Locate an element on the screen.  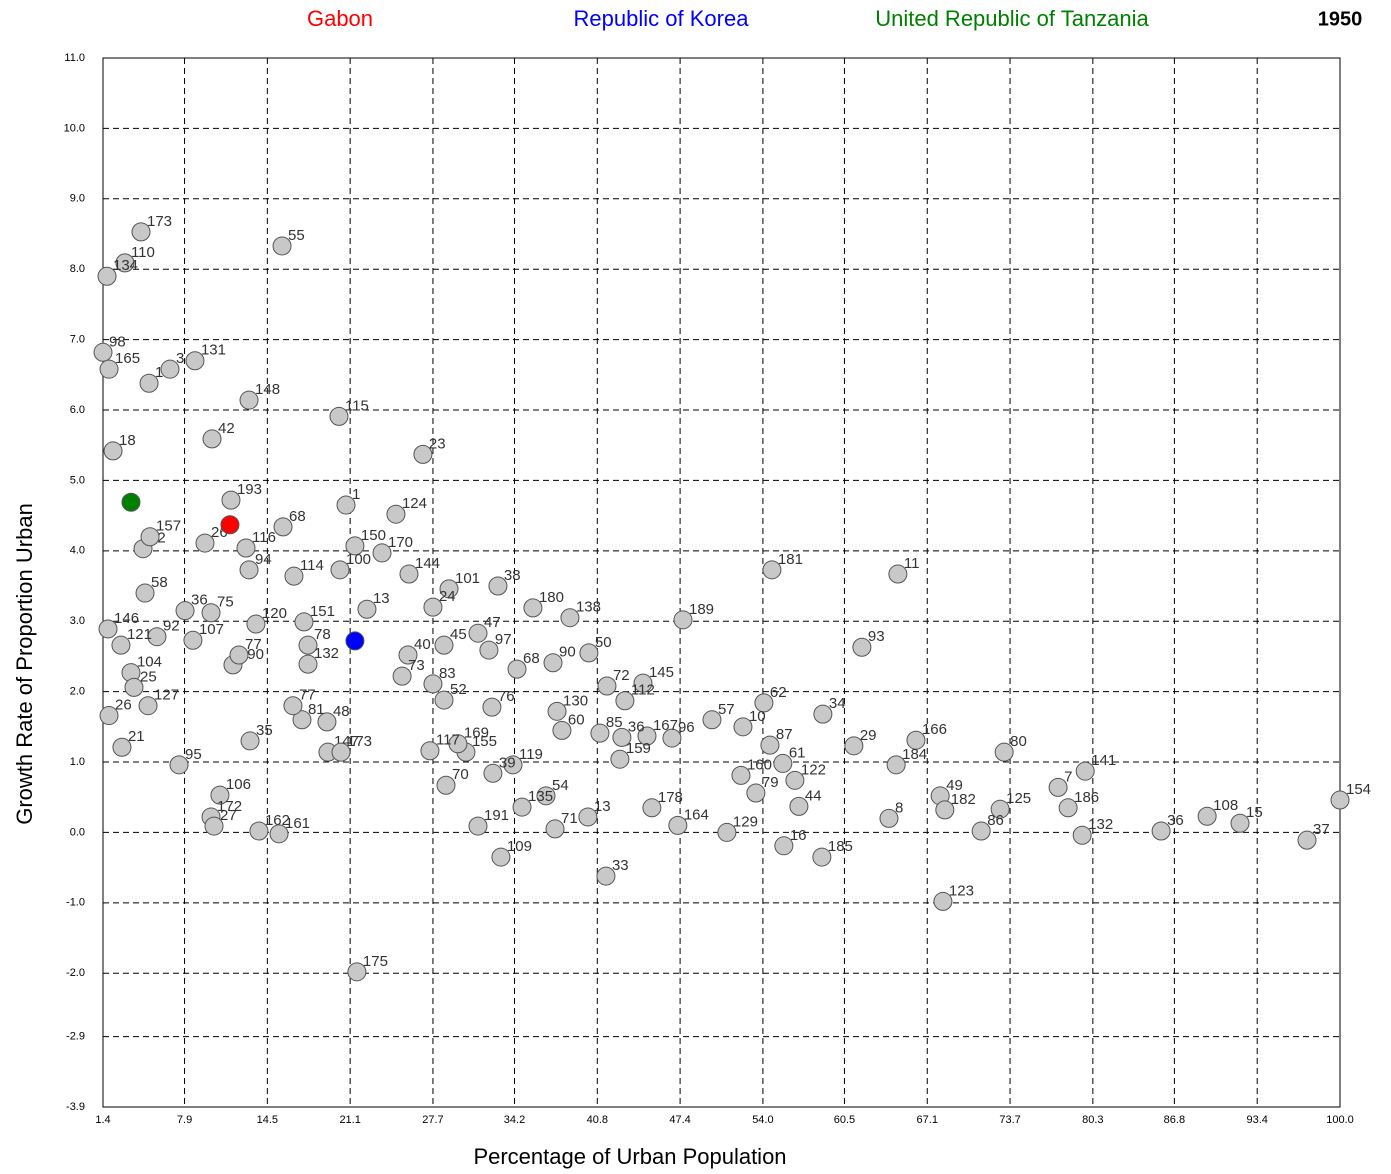
point-label: 96 is located at coordinates (686, 727).